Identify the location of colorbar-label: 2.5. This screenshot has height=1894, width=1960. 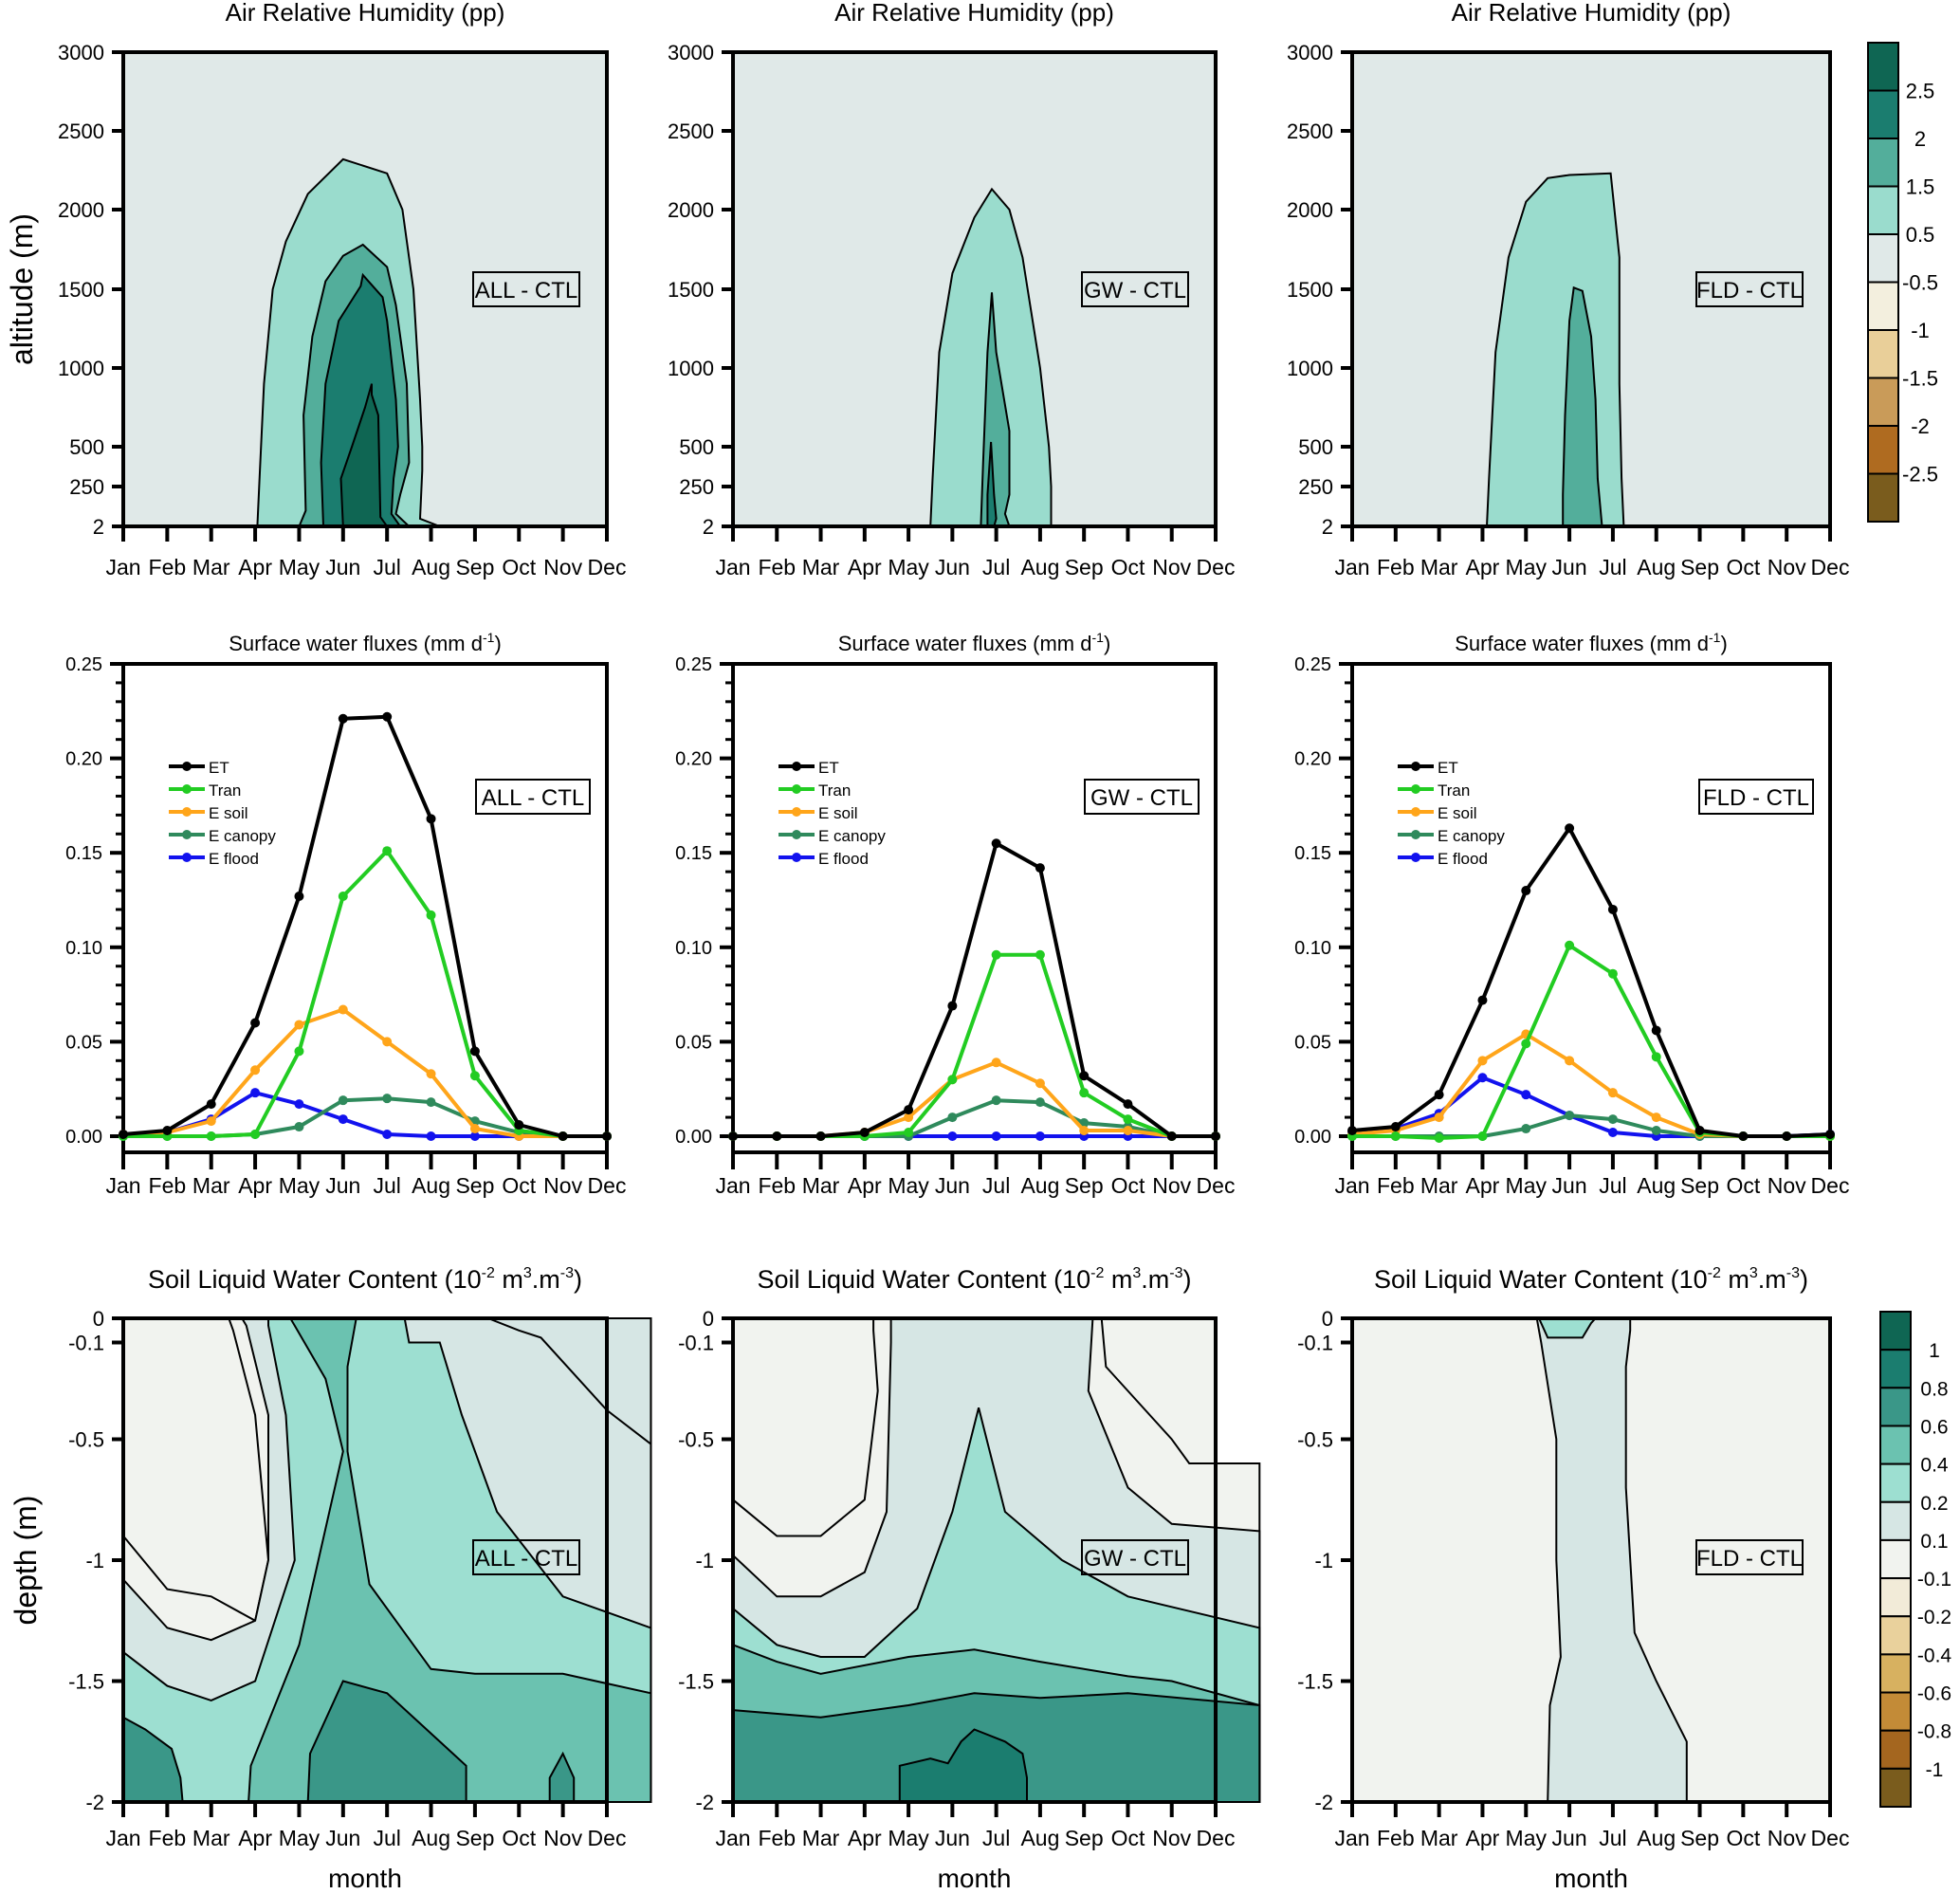
(1920, 92).